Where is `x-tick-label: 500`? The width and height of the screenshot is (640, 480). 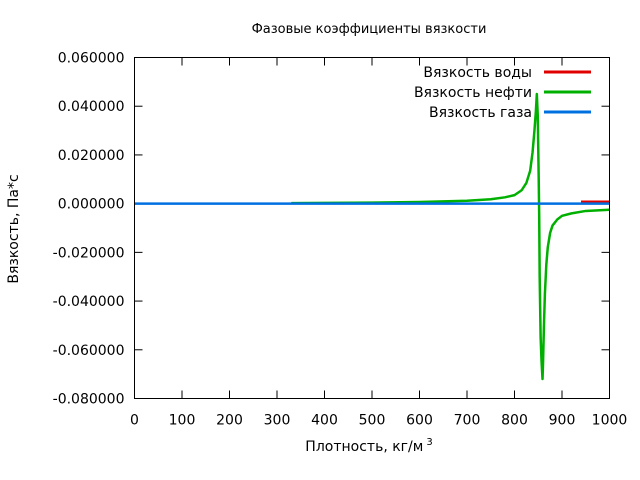
x-tick-label: 500 is located at coordinates (372, 421).